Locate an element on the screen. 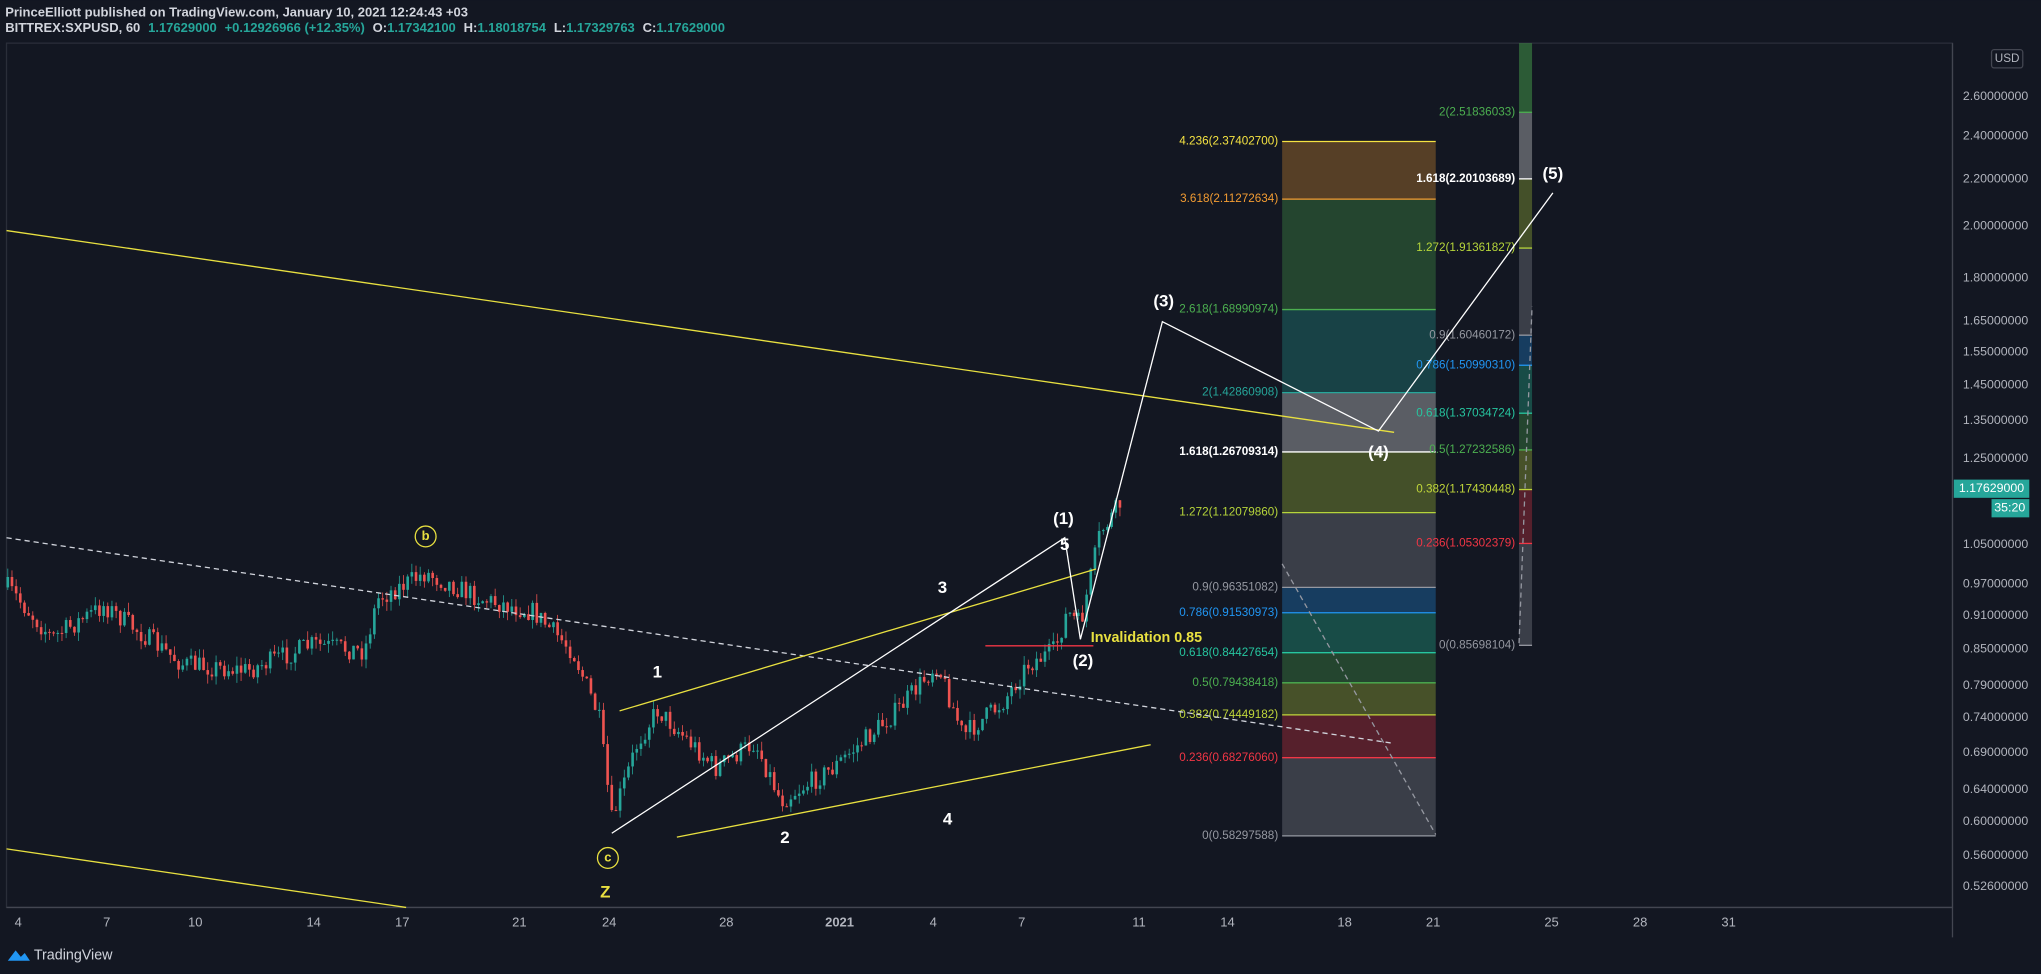 This screenshot has height=974, width=2041. header-value: 1.17329763 is located at coordinates (600, 27).